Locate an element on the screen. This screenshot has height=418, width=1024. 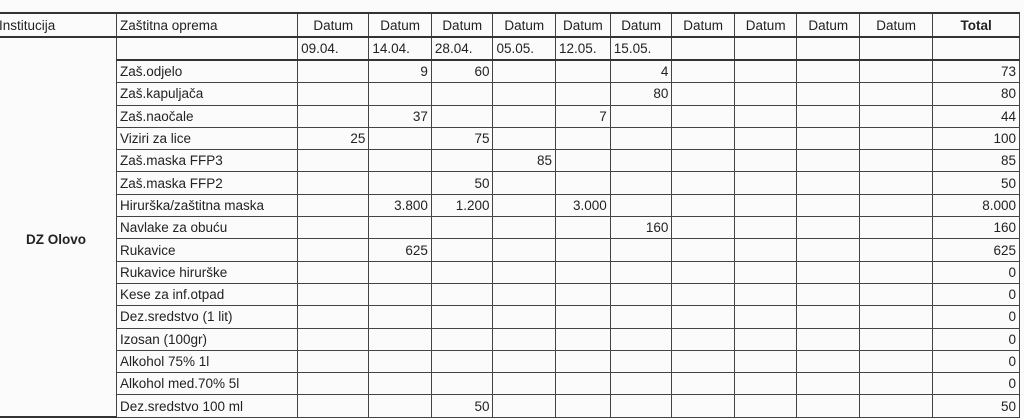
institution-name: DZ Olovo is located at coordinates (55, 239).